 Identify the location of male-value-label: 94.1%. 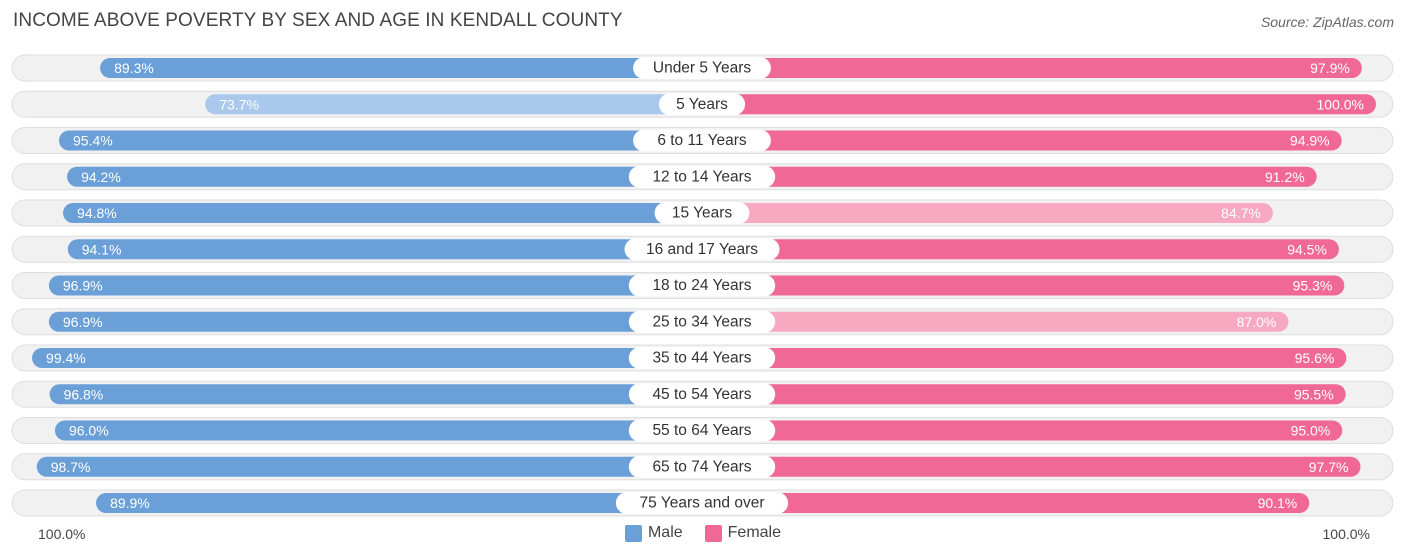
(102, 249).